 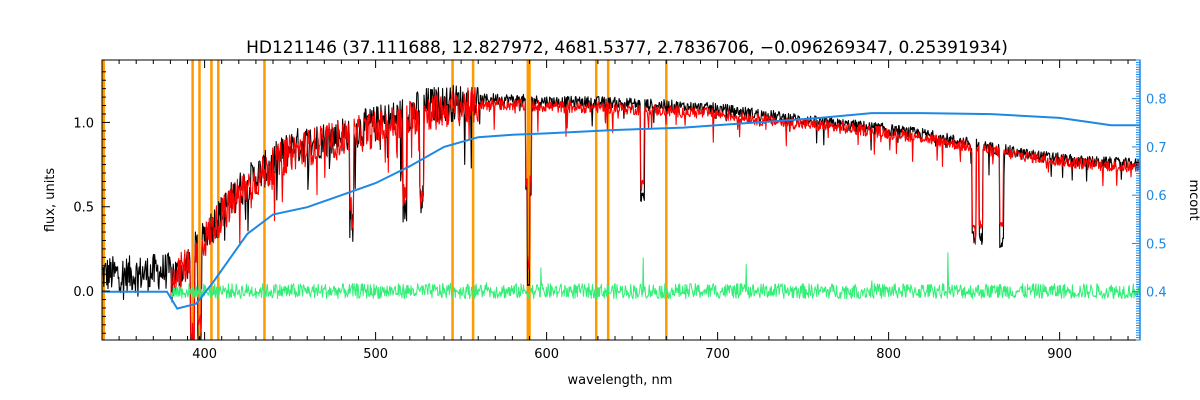 I want to click on x-tick-label-400: 400, so click(x=204, y=354).